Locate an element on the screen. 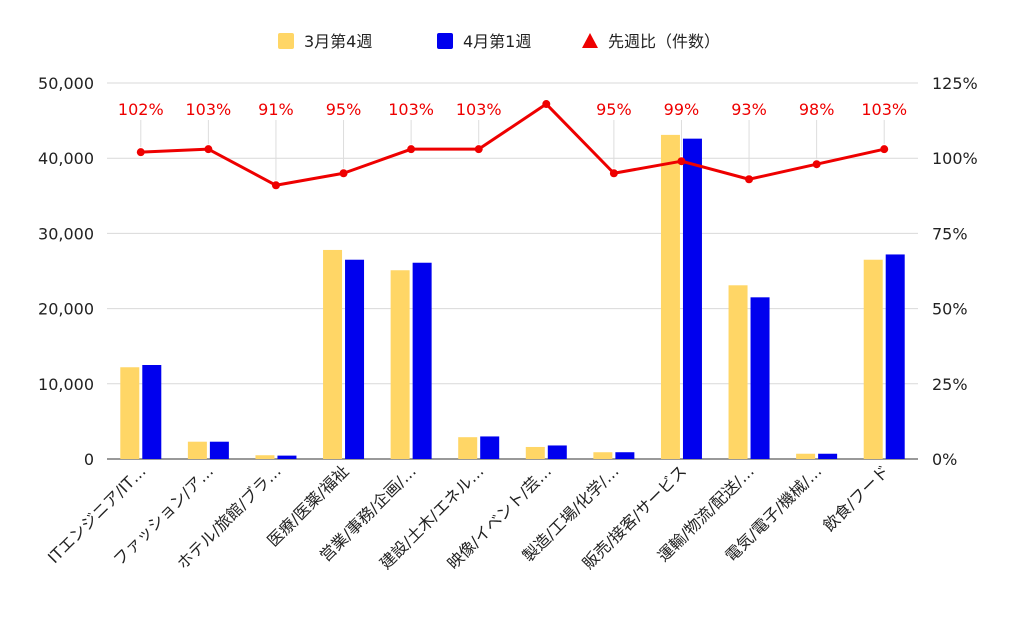 Image resolution: width=1024 pixels, height=637 pixels. data-label: 102% is located at coordinates (141, 109).